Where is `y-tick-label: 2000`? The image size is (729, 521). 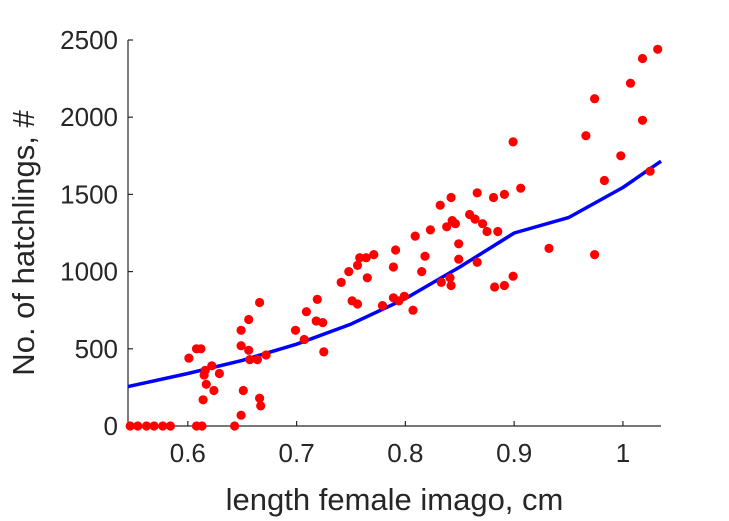 y-tick-label: 2000 is located at coordinates (89, 117).